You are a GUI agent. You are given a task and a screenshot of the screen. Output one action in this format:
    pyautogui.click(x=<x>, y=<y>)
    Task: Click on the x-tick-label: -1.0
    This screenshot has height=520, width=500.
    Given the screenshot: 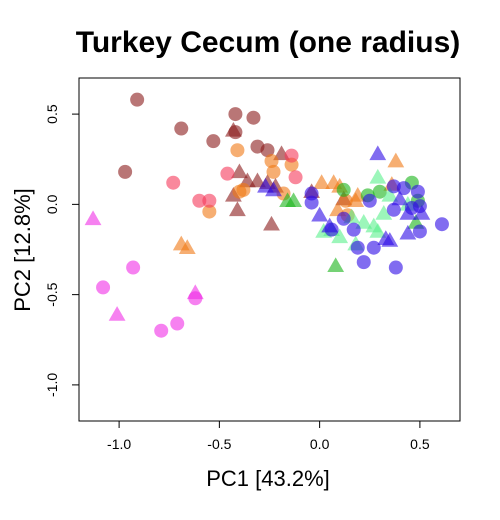 What is the action you would take?
    pyautogui.click(x=119, y=444)
    